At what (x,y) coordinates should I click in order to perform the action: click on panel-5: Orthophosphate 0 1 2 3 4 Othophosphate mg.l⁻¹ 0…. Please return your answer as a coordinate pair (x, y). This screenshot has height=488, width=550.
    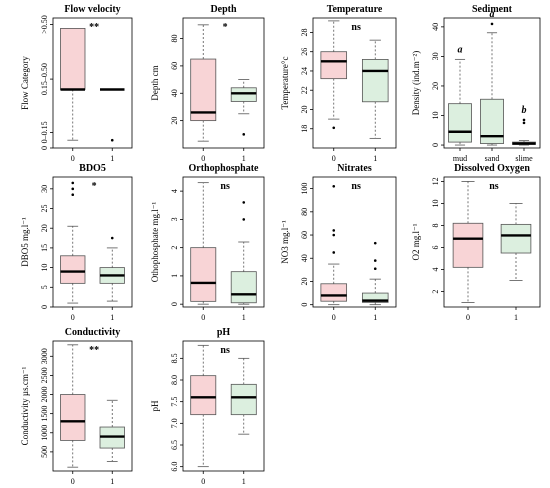
    Looking at the image, I should click on (207, 242).